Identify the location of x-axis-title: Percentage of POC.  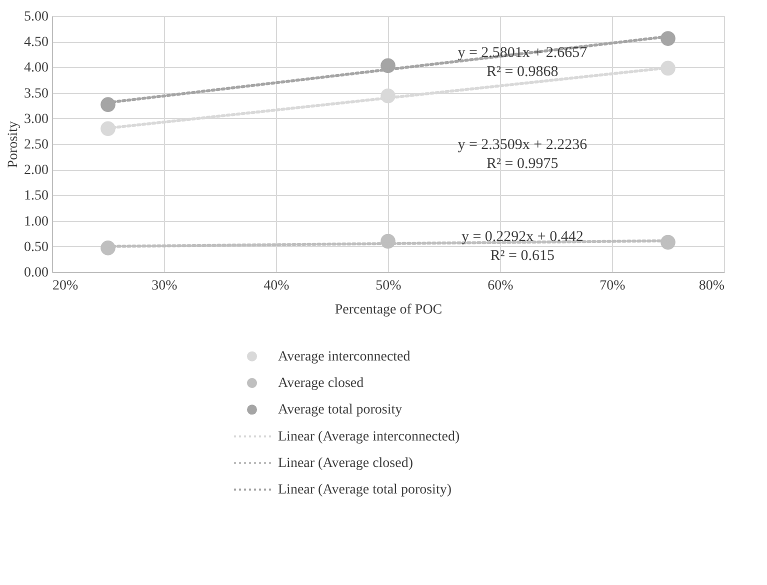
(388, 310).